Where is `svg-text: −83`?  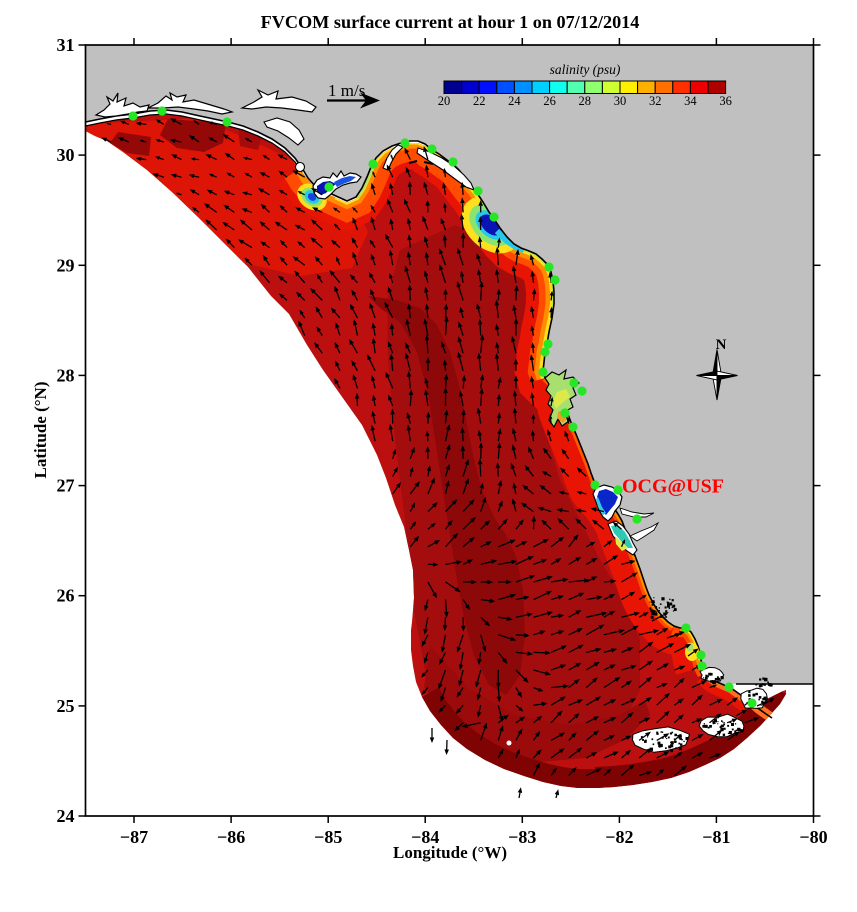
svg-text: −83 is located at coordinates (522, 837).